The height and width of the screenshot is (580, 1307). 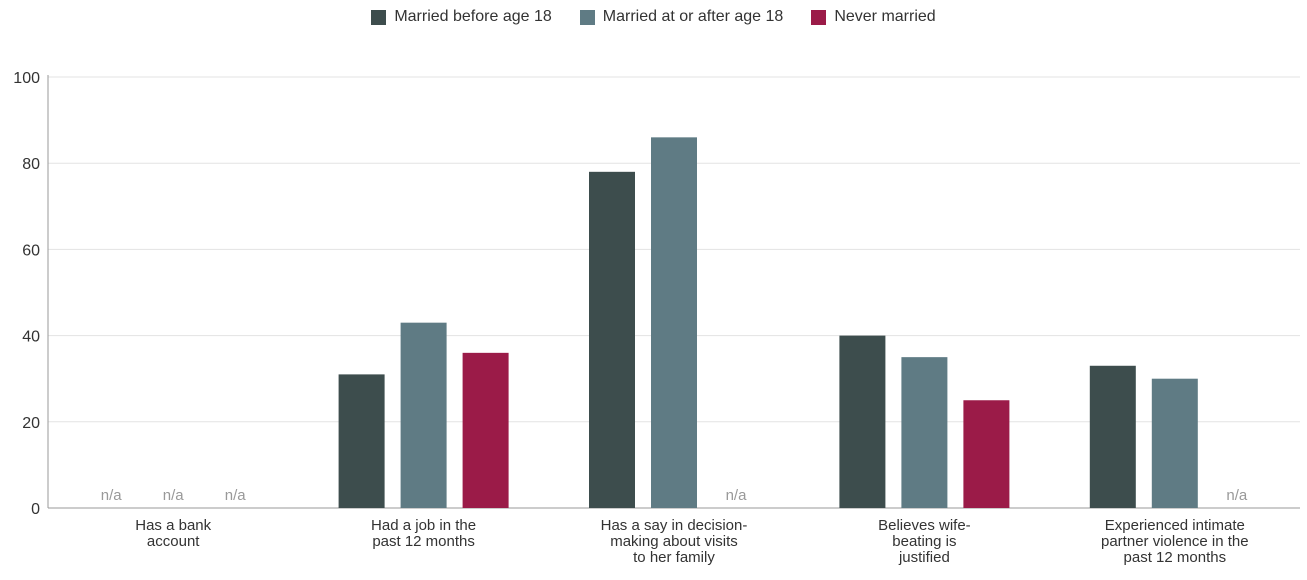 What do you see at coordinates (473, 16) in the screenshot?
I see `legend-label: Married before age 18` at bounding box center [473, 16].